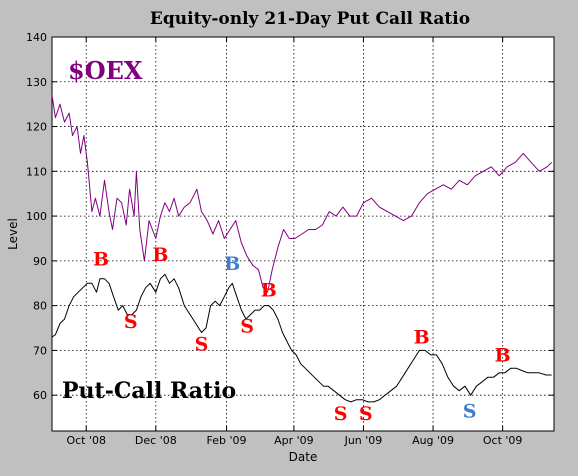  Describe the element at coordinates (40, 395) in the screenshot. I see `y-tick-label: 60` at that location.